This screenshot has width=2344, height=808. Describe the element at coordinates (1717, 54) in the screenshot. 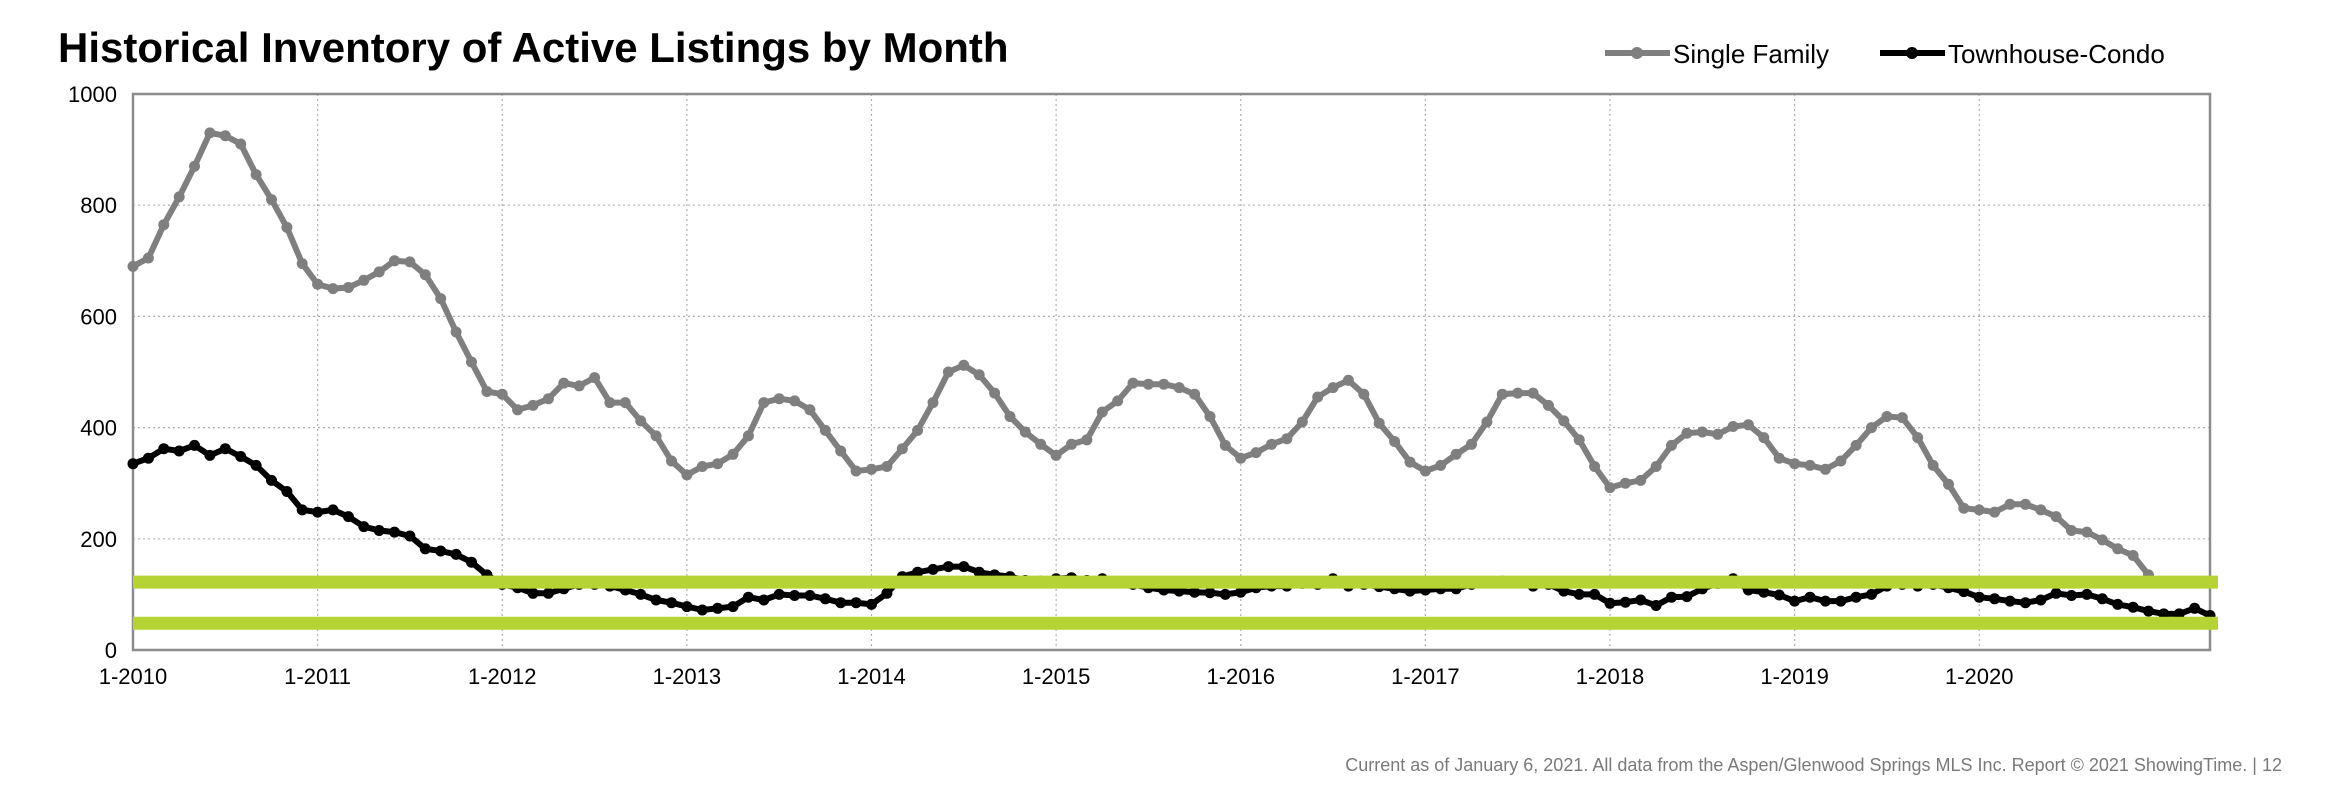

I see `legend-item-single-family: Single Family` at that location.